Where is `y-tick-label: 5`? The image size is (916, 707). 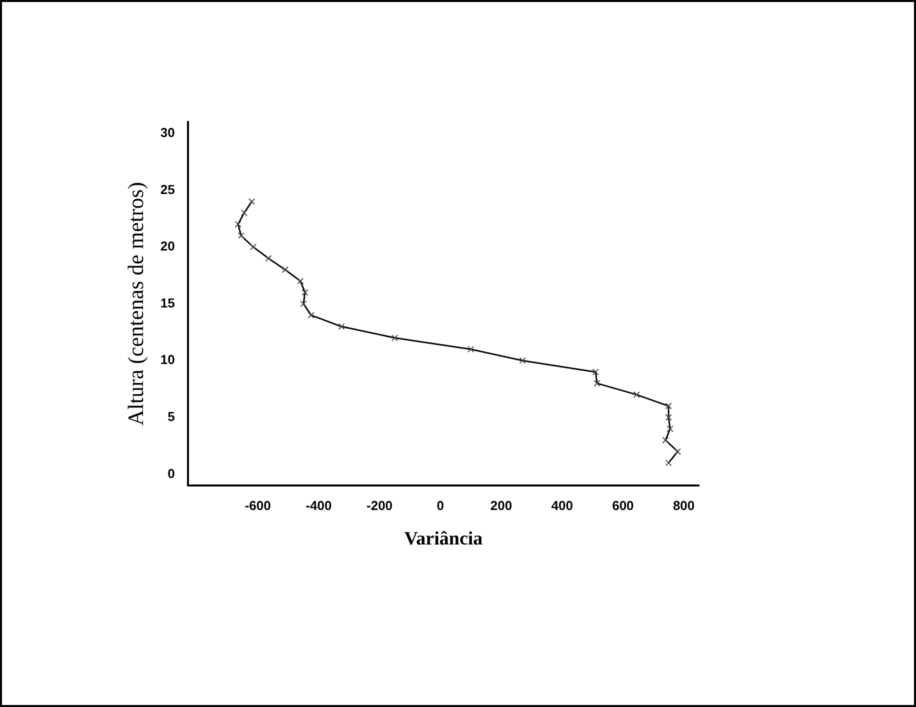
y-tick-label: 5 is located at coordinates (171, 416).